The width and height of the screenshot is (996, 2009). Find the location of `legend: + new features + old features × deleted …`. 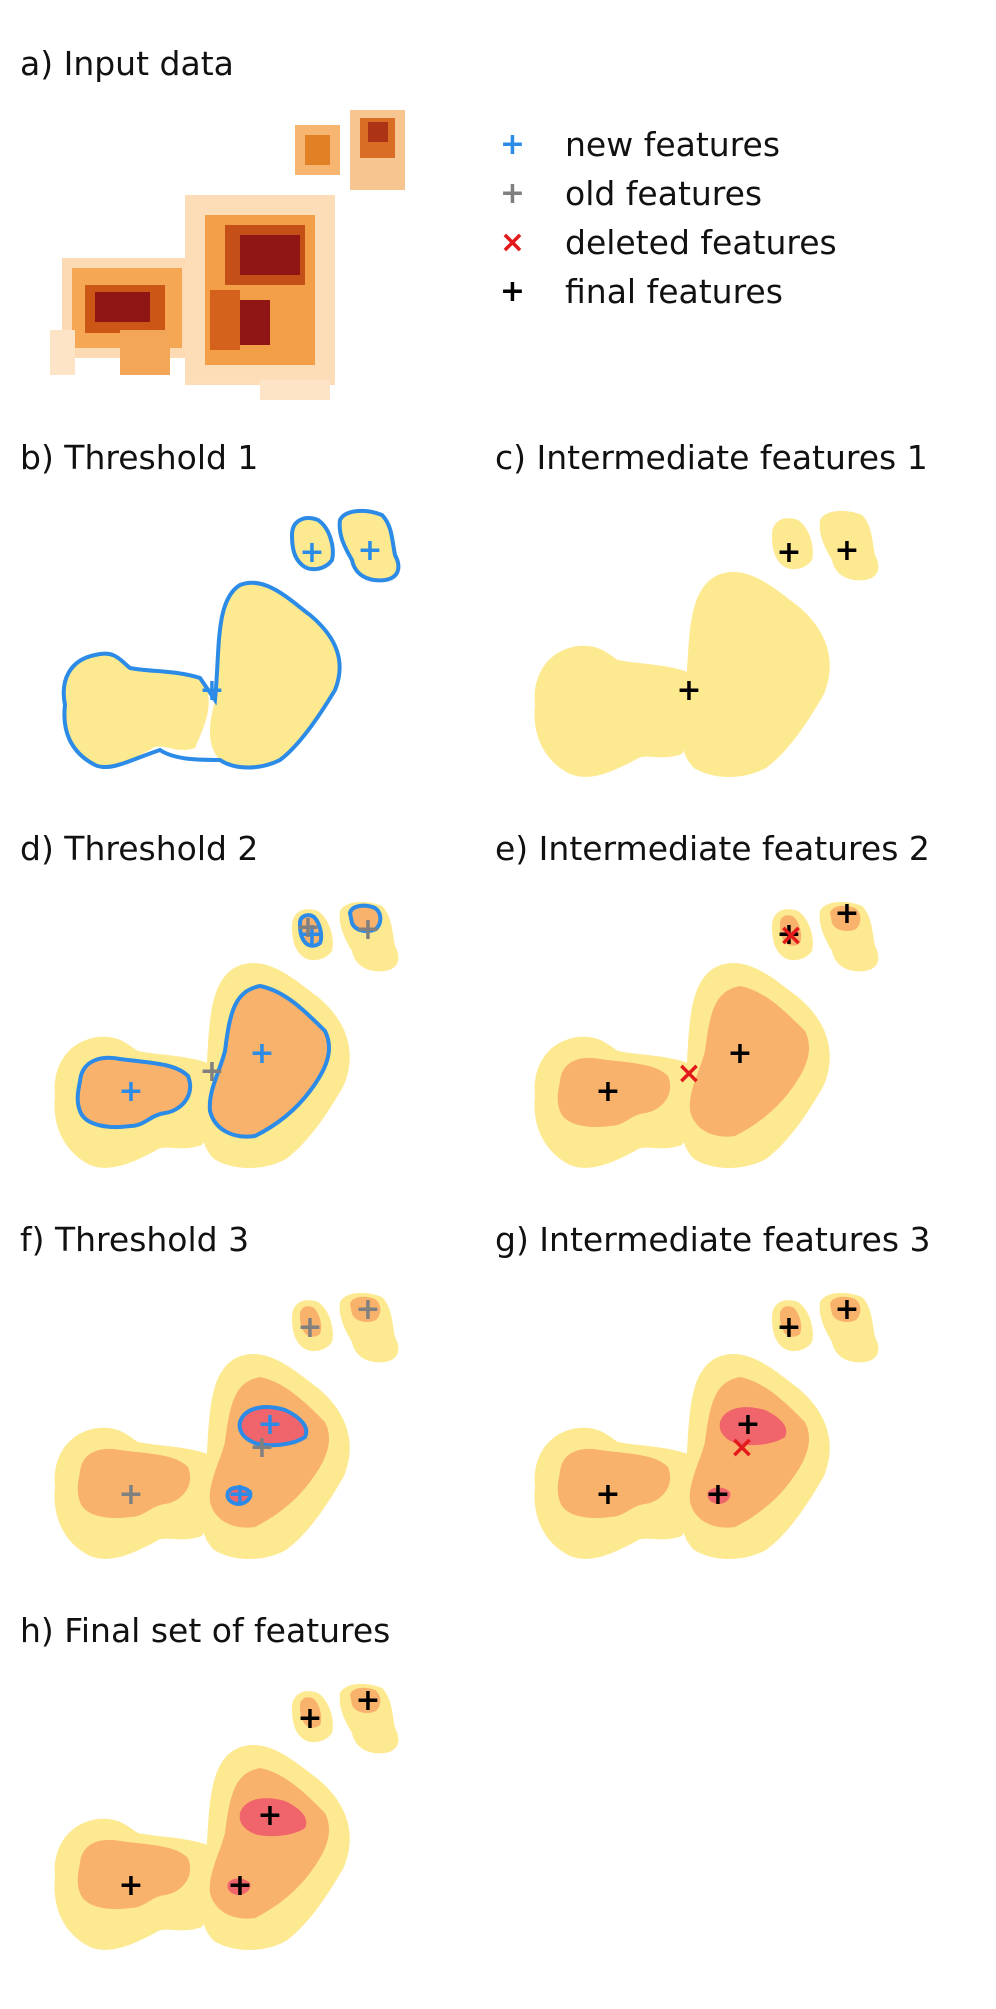

legend: + new features + old features × deleted … is located at coordinates (666, 218).